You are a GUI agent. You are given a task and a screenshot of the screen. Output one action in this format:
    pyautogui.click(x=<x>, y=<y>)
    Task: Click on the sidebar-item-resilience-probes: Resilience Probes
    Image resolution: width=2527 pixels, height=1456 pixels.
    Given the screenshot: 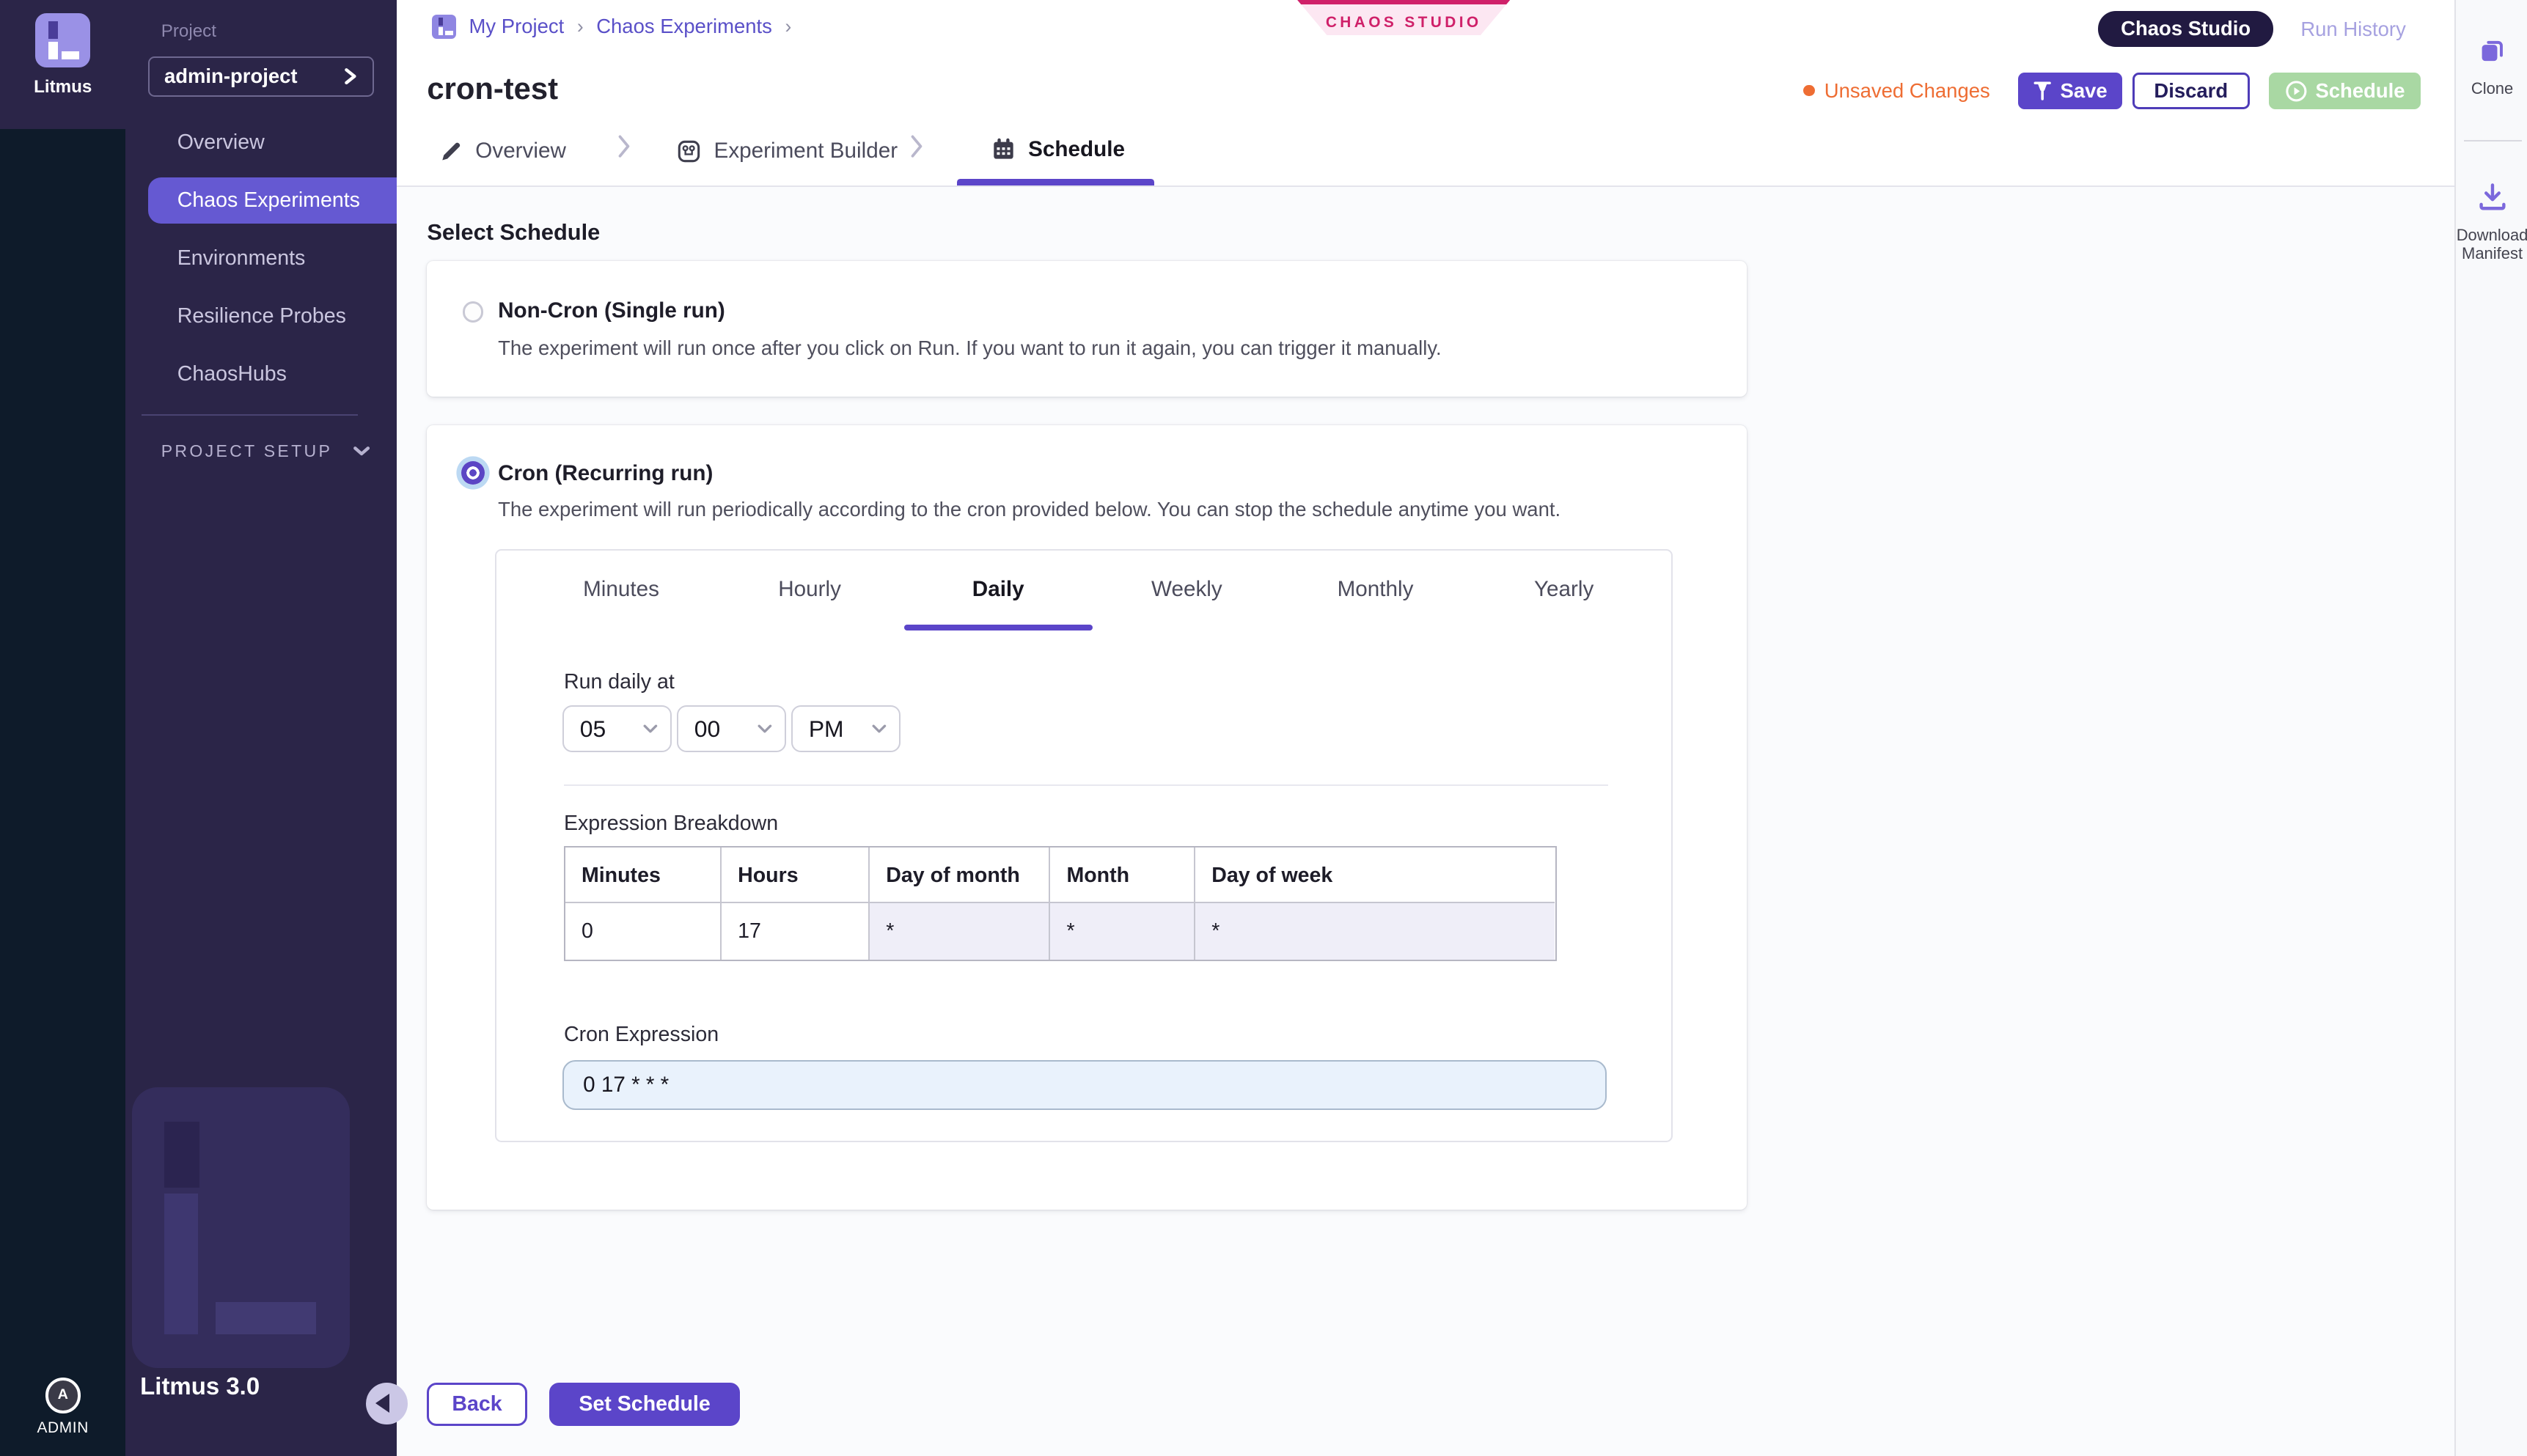 What is the action you would take?
    pyautogui.click(x=261, y=316)
    